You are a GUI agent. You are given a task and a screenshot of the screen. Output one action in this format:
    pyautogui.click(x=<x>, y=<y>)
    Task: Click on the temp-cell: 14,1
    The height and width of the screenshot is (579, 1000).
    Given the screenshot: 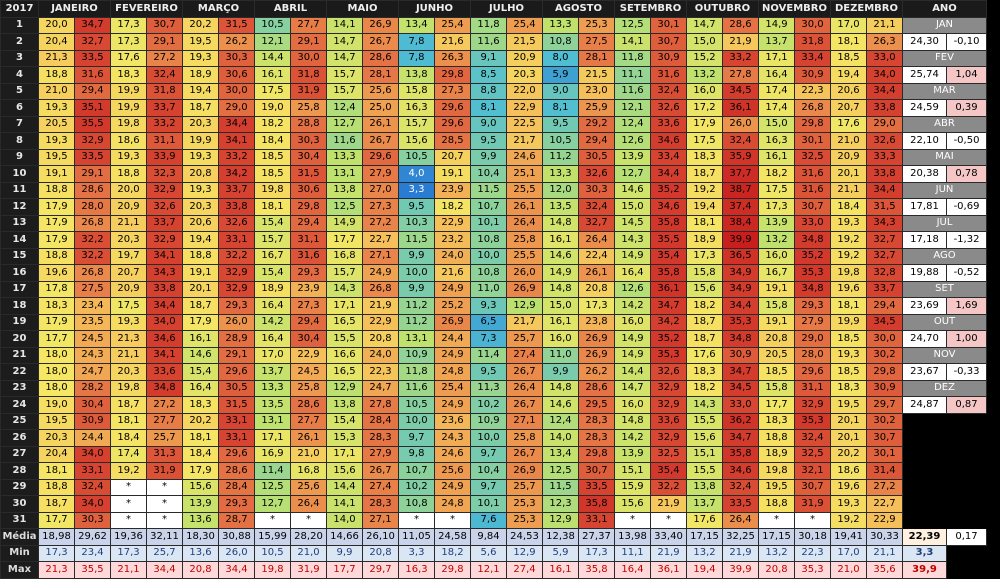 What is the action you would take?
    pyautogui.click(x=344, y=25)
    